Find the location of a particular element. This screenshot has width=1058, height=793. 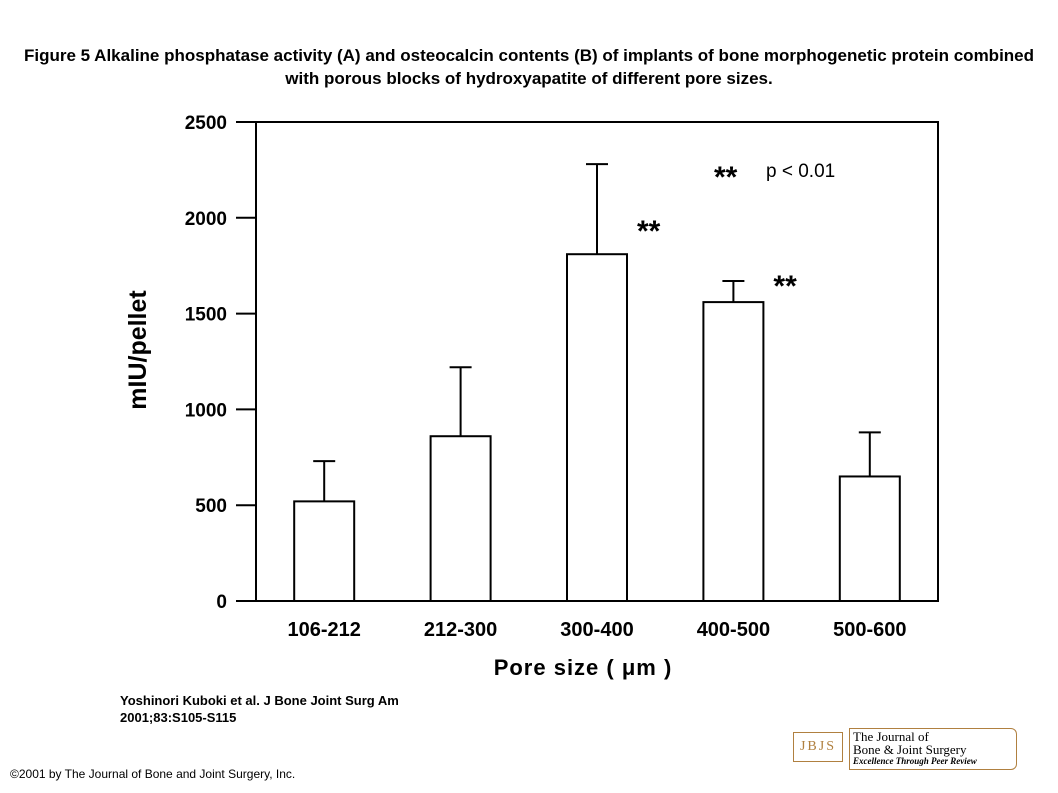

y-tick-label: 1000 is located at coordinates (206, 410).